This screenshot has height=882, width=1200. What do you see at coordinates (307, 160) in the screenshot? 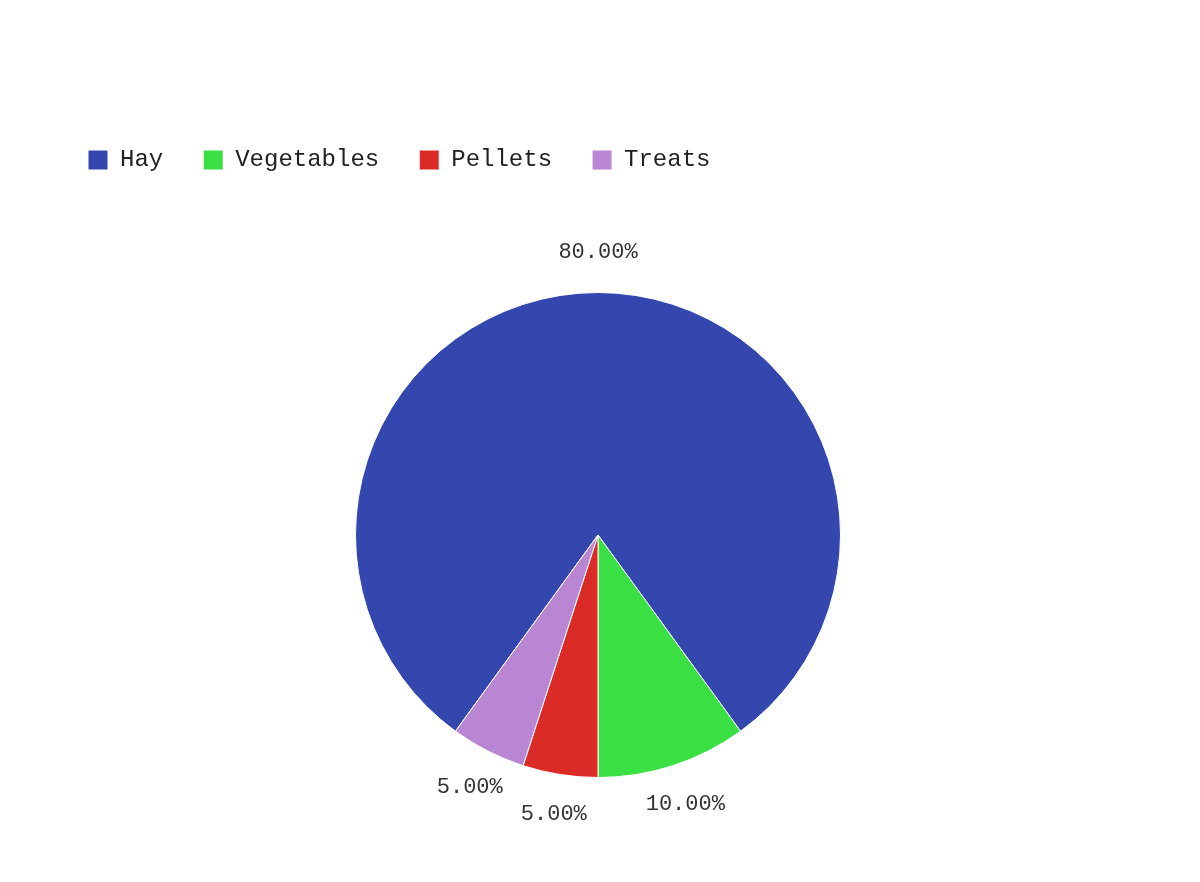
I see `legend-label: Vegetables` at bounding box center [307, 160].